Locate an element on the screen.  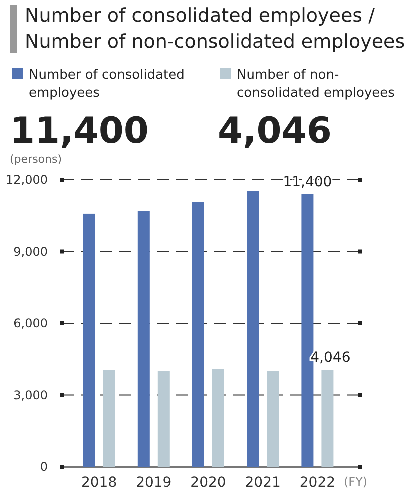
y-tick-label: 6,000 is located at coordinates (31, 323).